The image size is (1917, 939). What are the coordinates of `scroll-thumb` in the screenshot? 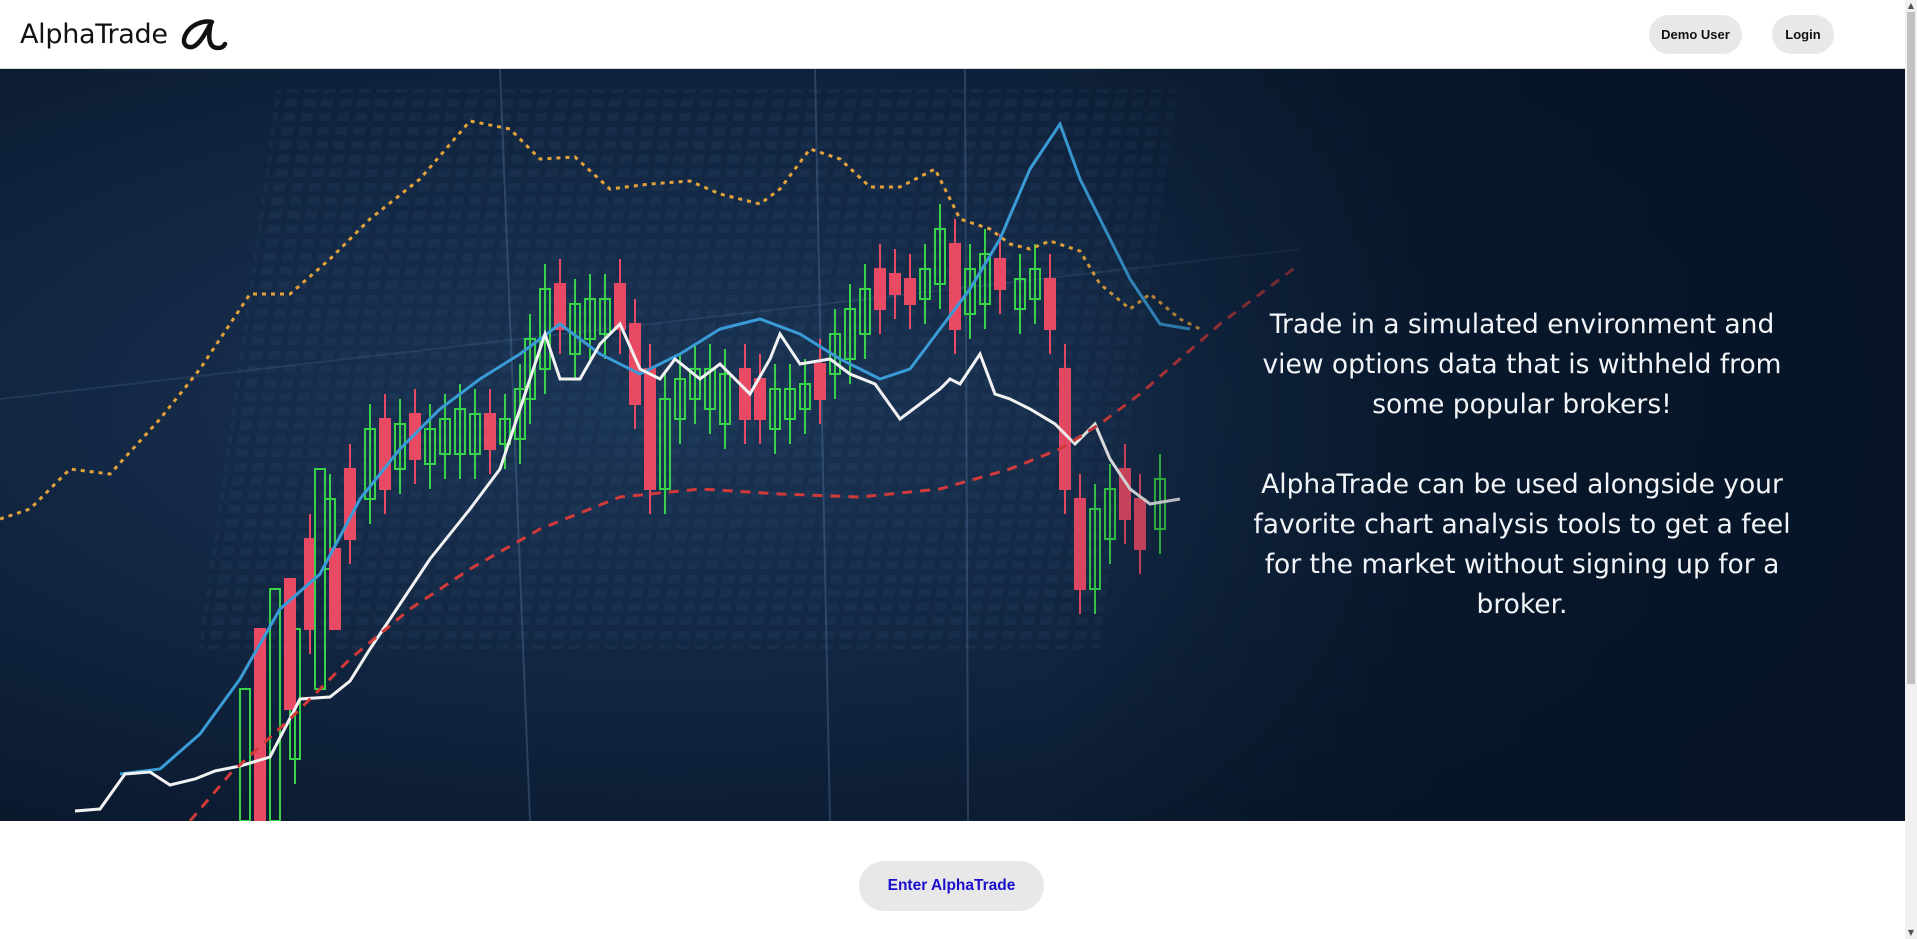 It's located at (1911, 348).